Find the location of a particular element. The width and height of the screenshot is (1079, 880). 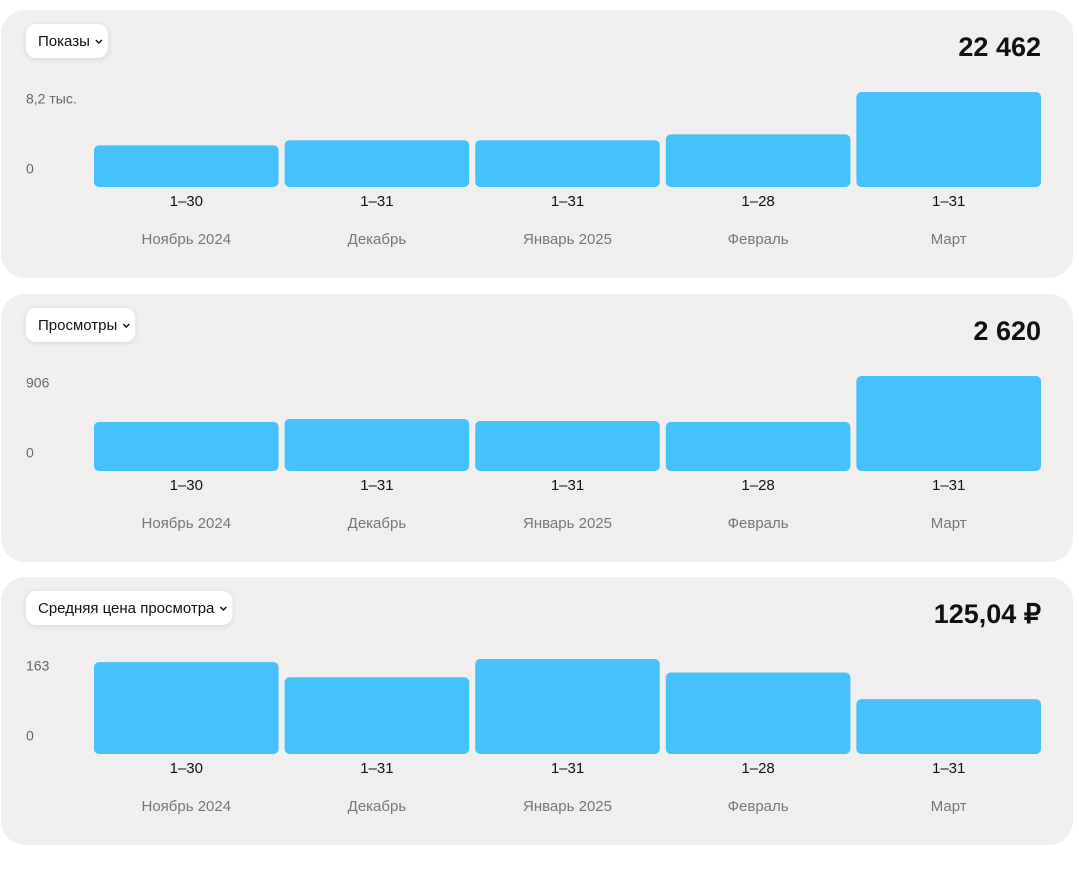

dropdown-label: Средняя цена просмотра is located at coordinates (126, 608).